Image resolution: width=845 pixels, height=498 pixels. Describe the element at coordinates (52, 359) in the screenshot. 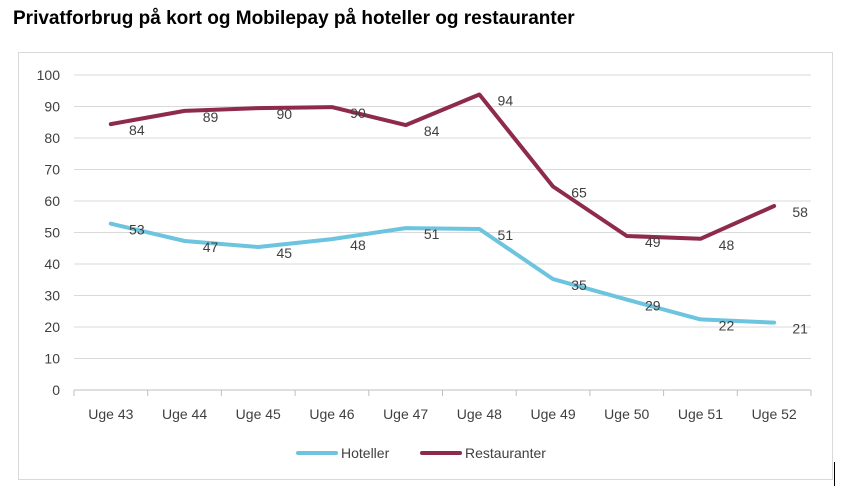

I see `y-tick-label: 10` at that location.